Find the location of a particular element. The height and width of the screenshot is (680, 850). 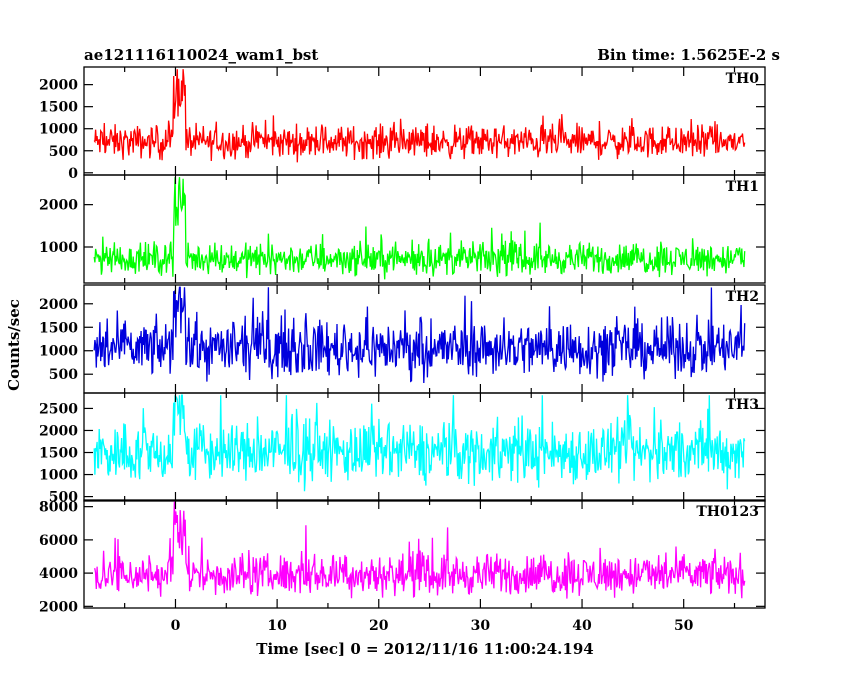

panel-label-th0: TH0 is located at coordinates (743, 79).